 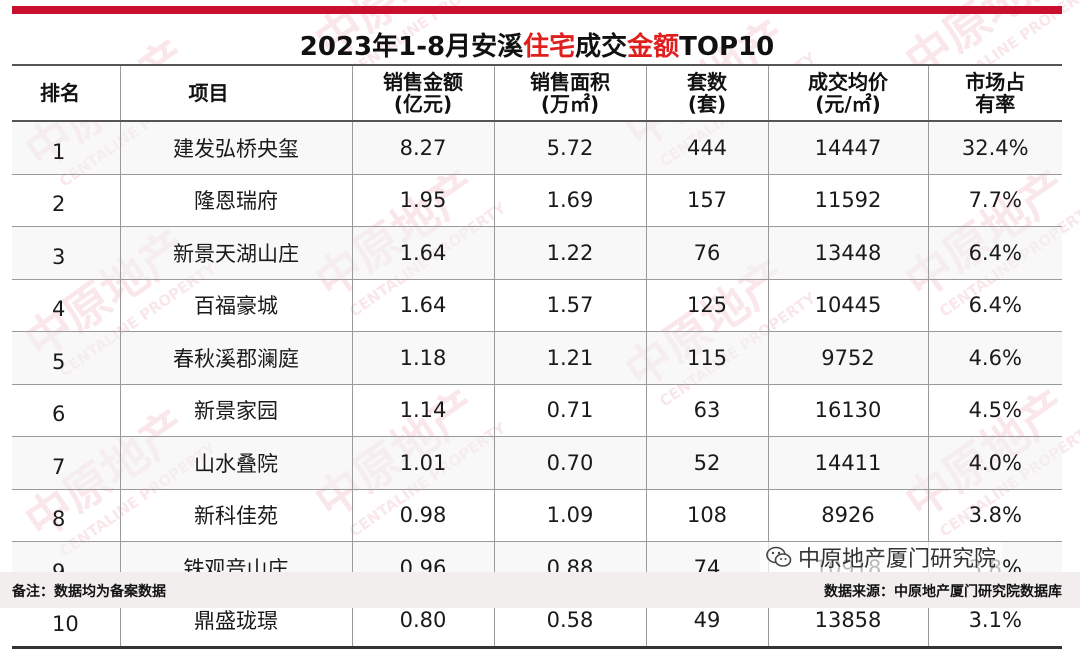 I want to click on table-row: 2 隆恩瑞府 1.95 1.69 157 11592 7.7%, so click(x=537, y=200).